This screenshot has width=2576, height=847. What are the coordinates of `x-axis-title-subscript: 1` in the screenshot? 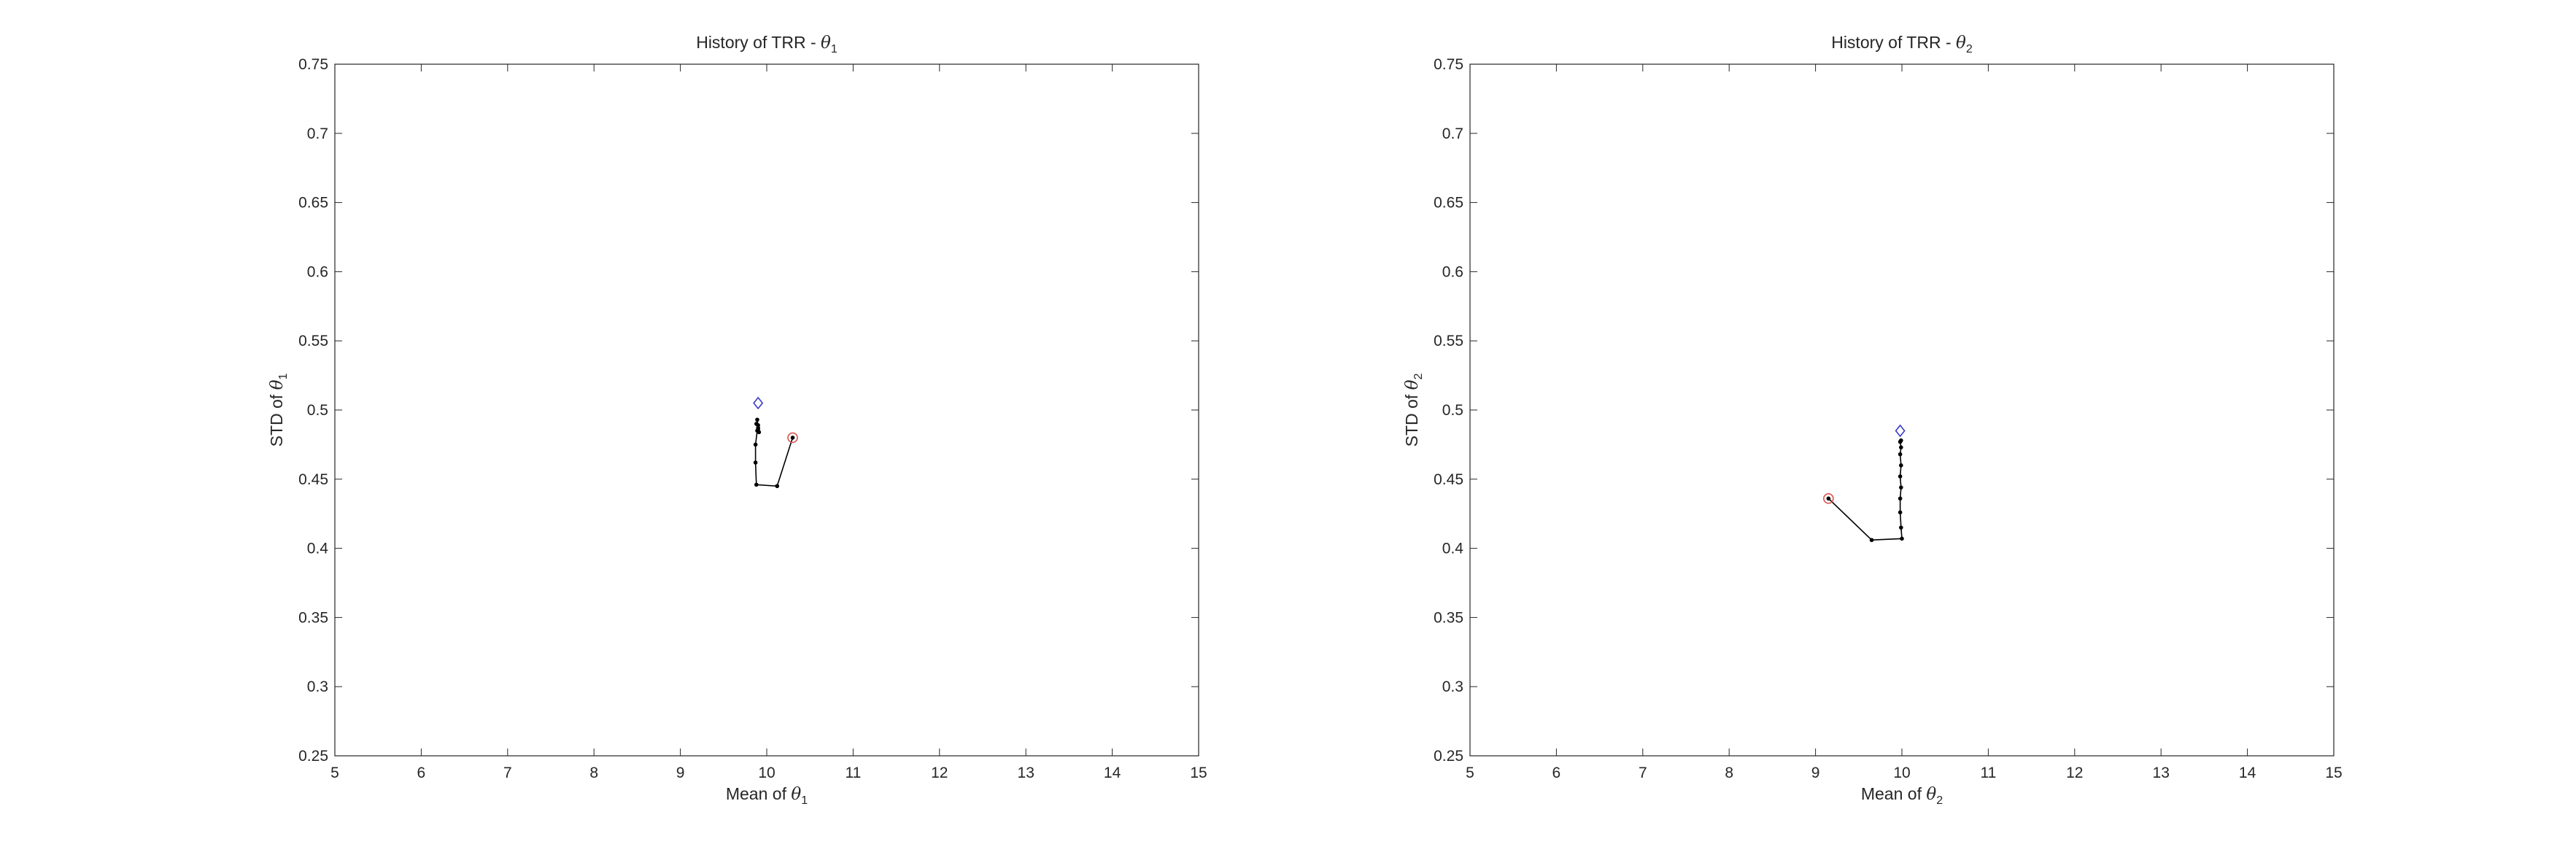 It's located at (804, 801).